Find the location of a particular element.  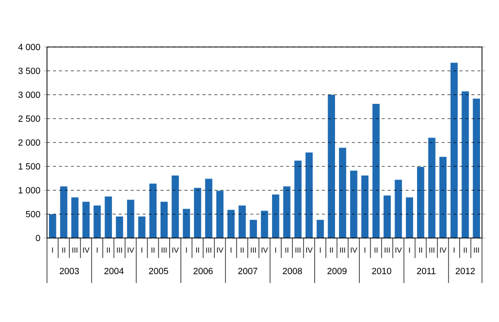

y-tick-label: 4 000 is located at coordinates (29, 47).